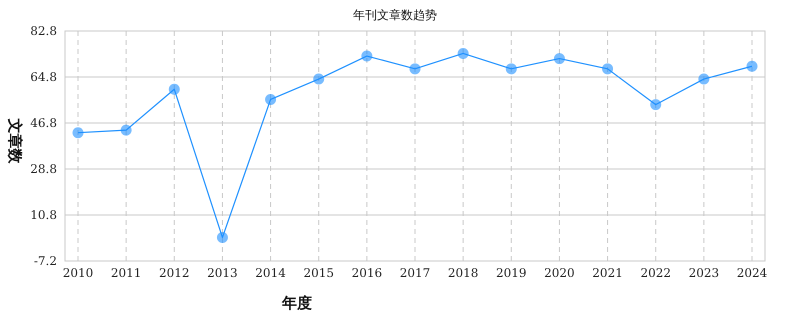 Image resolution: width=790 pixels, height=330 pixels. Describe the element at coordinates (655, 273) in the screenshot. I see `x-tick-label: 2022` at that location.